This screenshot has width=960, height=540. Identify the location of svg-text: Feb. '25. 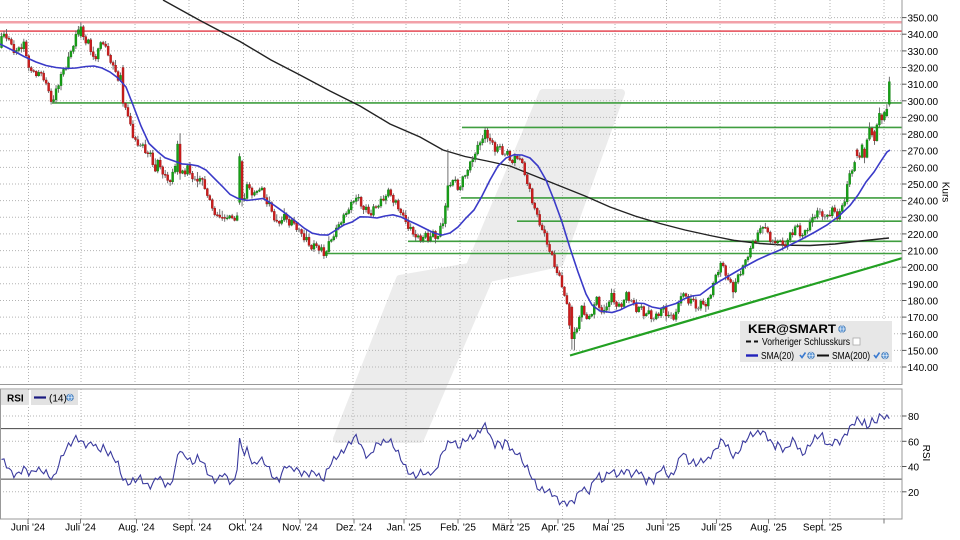
(458, 528).